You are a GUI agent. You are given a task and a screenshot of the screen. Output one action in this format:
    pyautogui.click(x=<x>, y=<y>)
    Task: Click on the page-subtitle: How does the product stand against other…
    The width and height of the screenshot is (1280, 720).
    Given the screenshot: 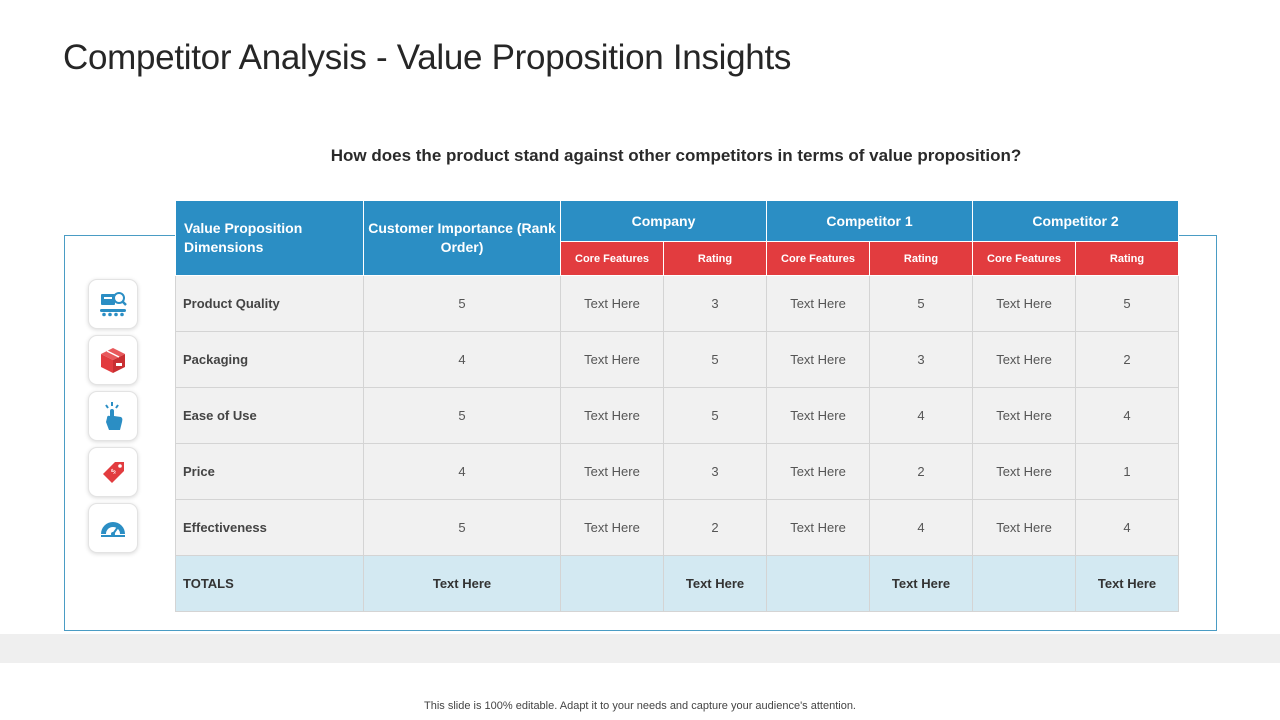 What is the action you would take?
    pyautogui.click(x=676, y=155)
    